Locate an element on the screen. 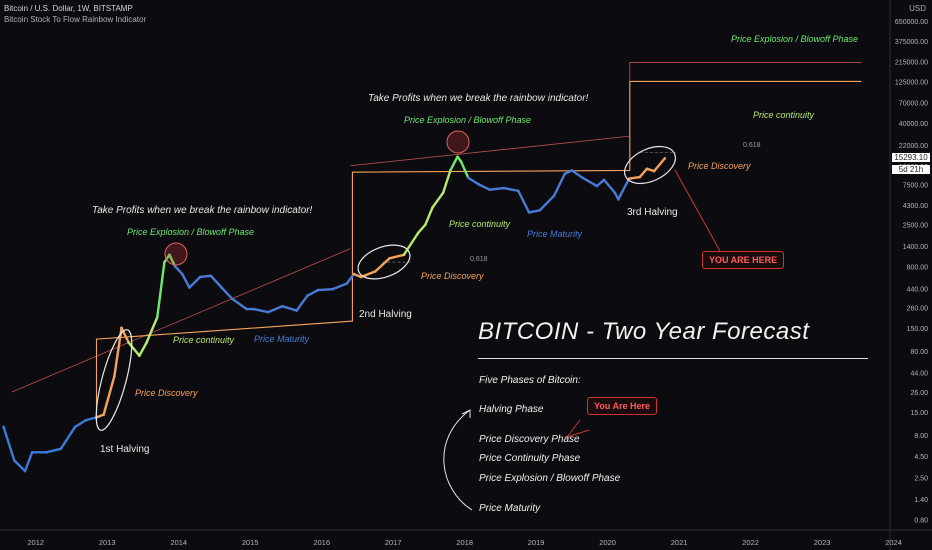 The image size is (932, 550). explosion-label-1: Price Explosion / Blowoff Phase is located at coordinates (191, 232).